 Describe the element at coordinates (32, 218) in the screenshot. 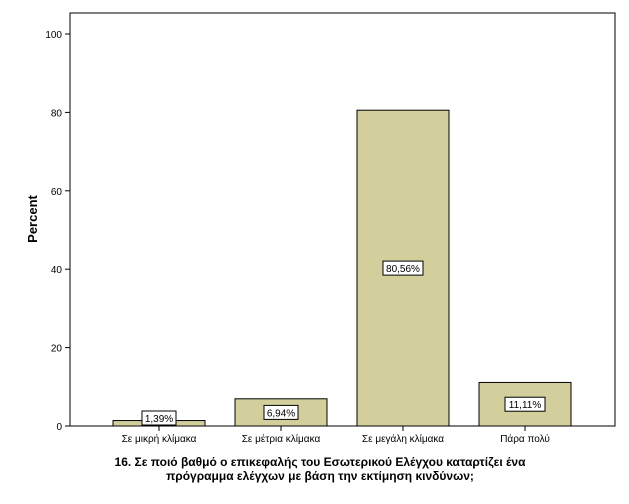

I see `y-axis-label: Percent` at that location.